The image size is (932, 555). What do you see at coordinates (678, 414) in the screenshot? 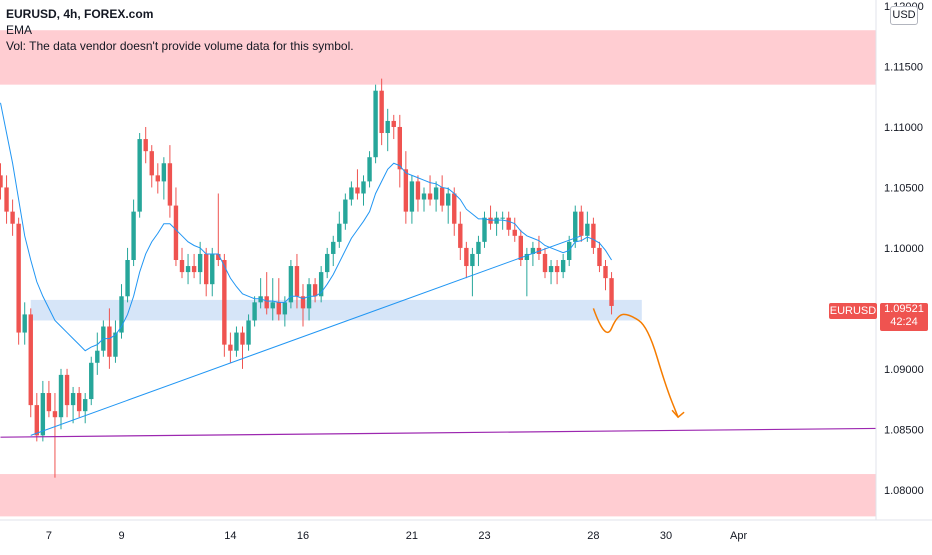
I see `projection-arrowhead` at bounding box center [678, 414].